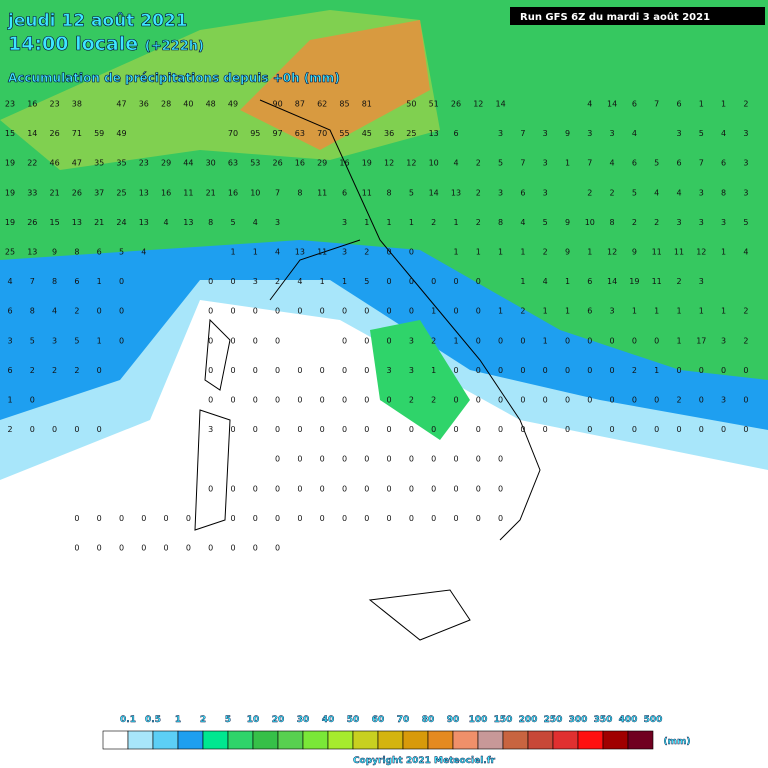 Image resolution: width=768 pixels, height=768 pixels. What do you see at coordinates (578, 720) in the screenshot?
I see `legend-label: 300` at bounding box center [578, 720].